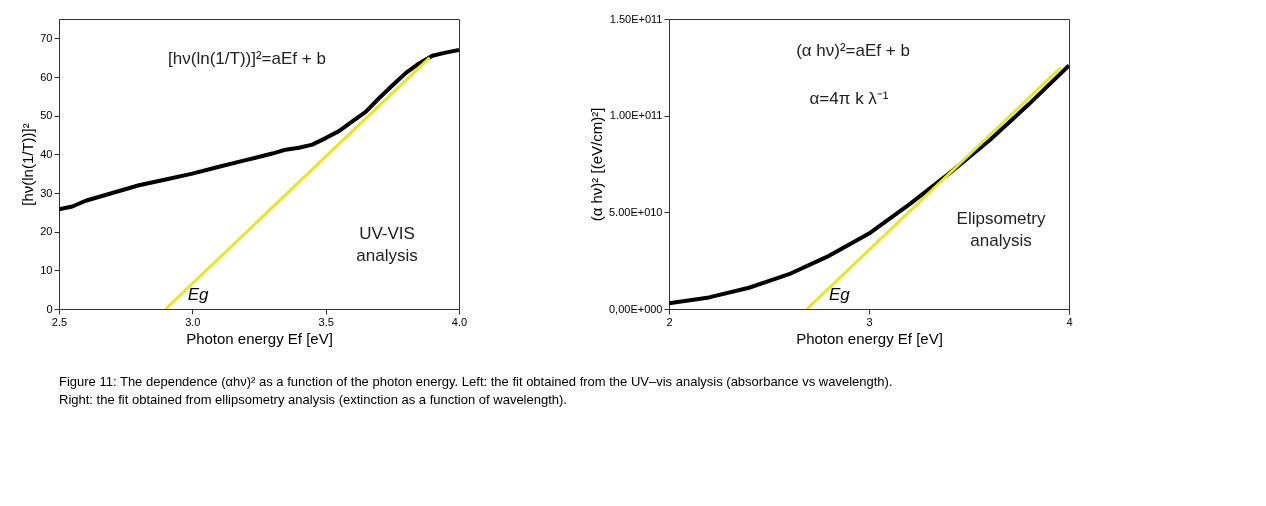 The image size is (1266, 506). Describe the element at coordinates (259, 129) in the screenshot. I see `line-series` at that location.